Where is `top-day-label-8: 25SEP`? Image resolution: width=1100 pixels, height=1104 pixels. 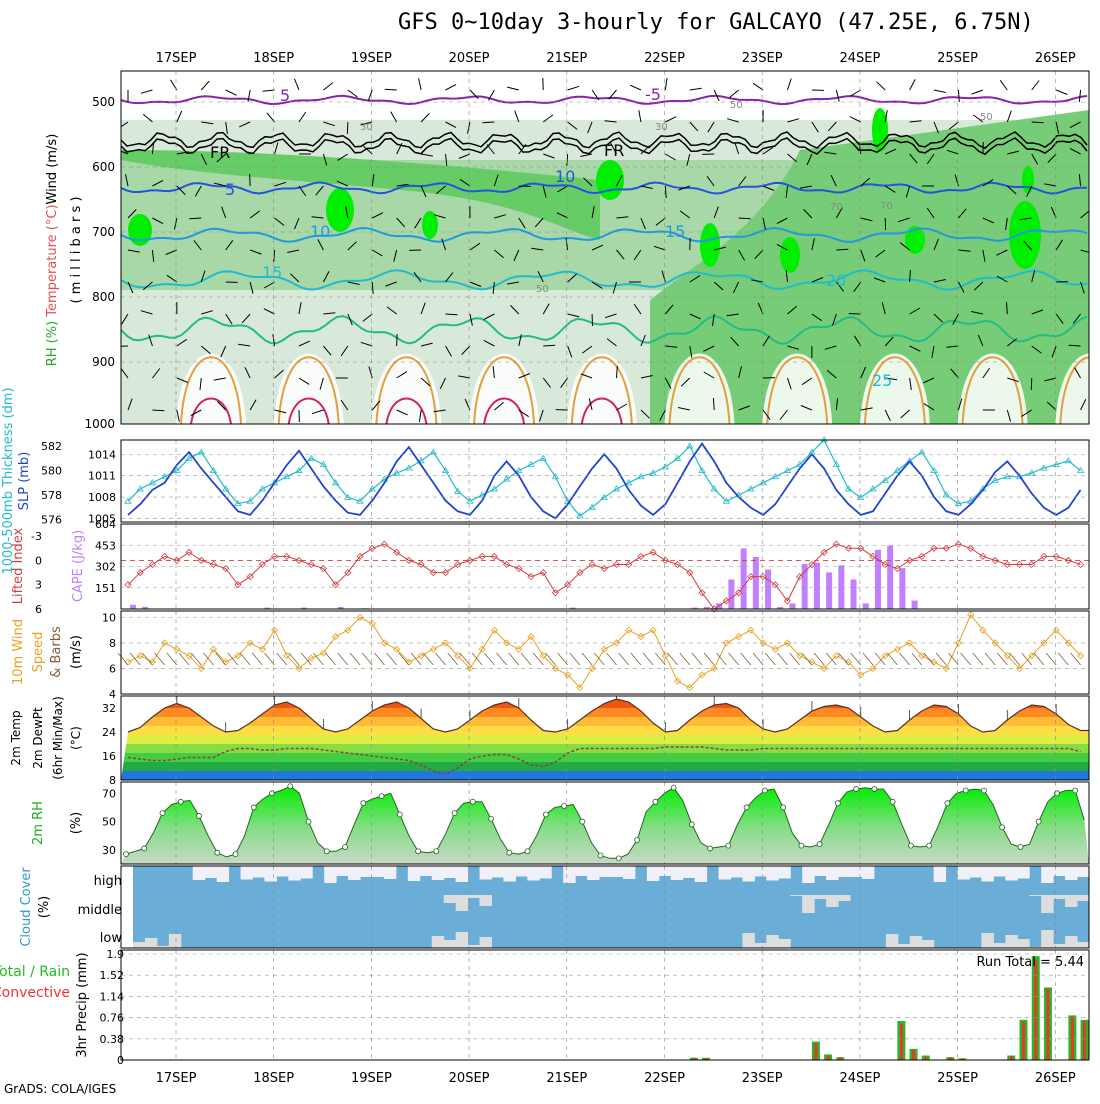
top-day-label-8: 25SEP is located at coordinates (957, 58).